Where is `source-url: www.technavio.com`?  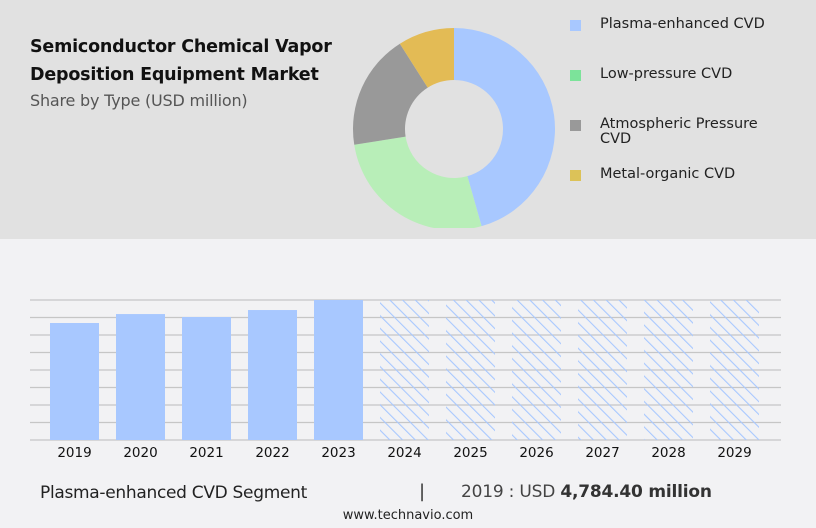 source-url: www.technavio.com is located at coordinates (408, 515).